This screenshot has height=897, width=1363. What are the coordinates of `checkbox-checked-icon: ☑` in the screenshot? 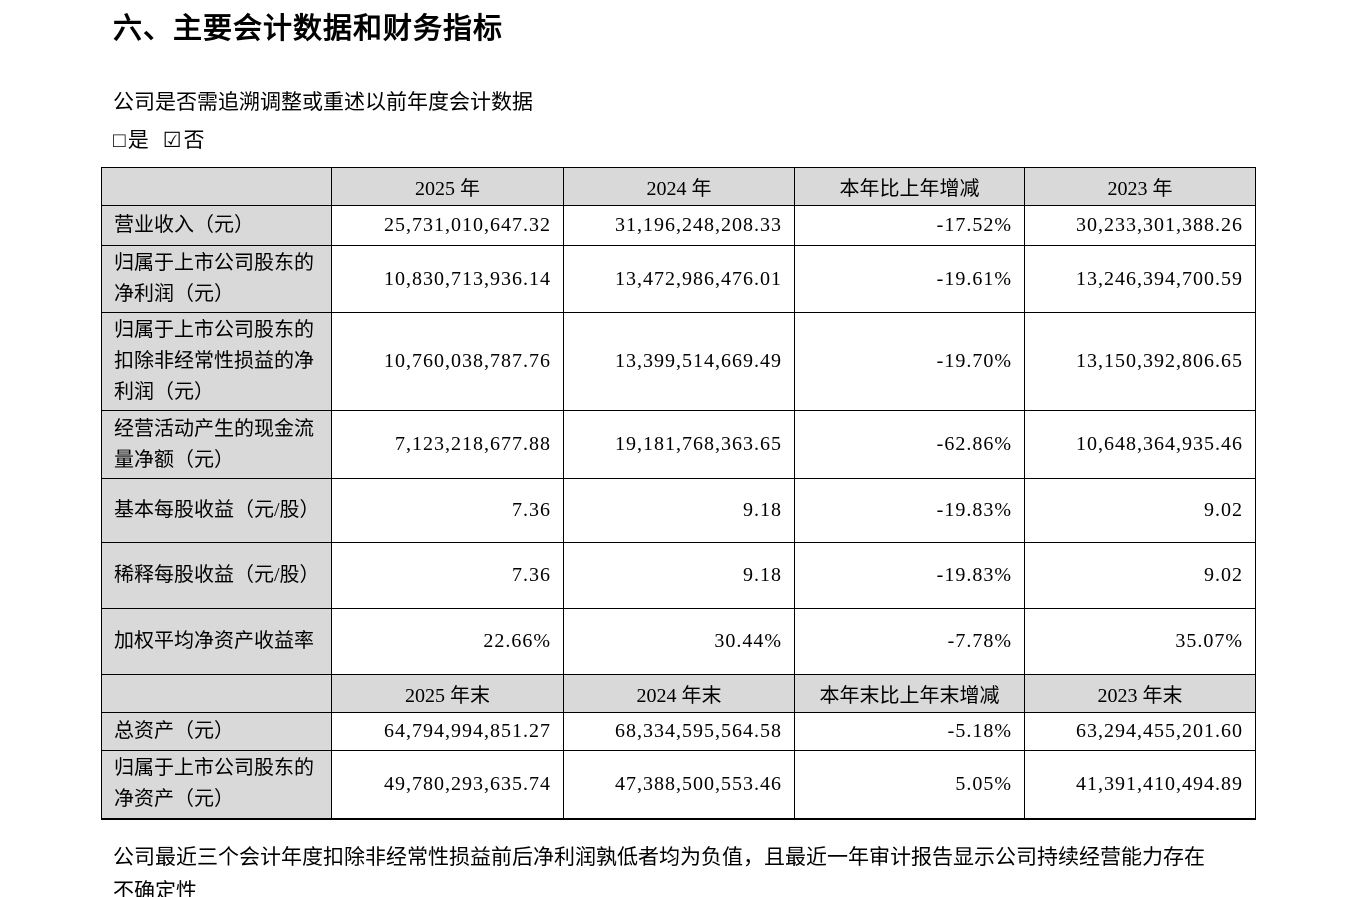 It's located at (172, 140).